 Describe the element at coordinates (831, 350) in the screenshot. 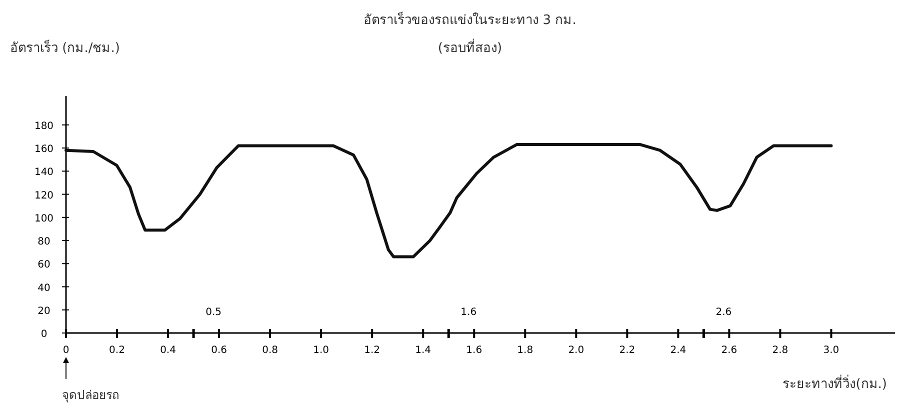

I see `x-tick-label: 3.0` at that location.